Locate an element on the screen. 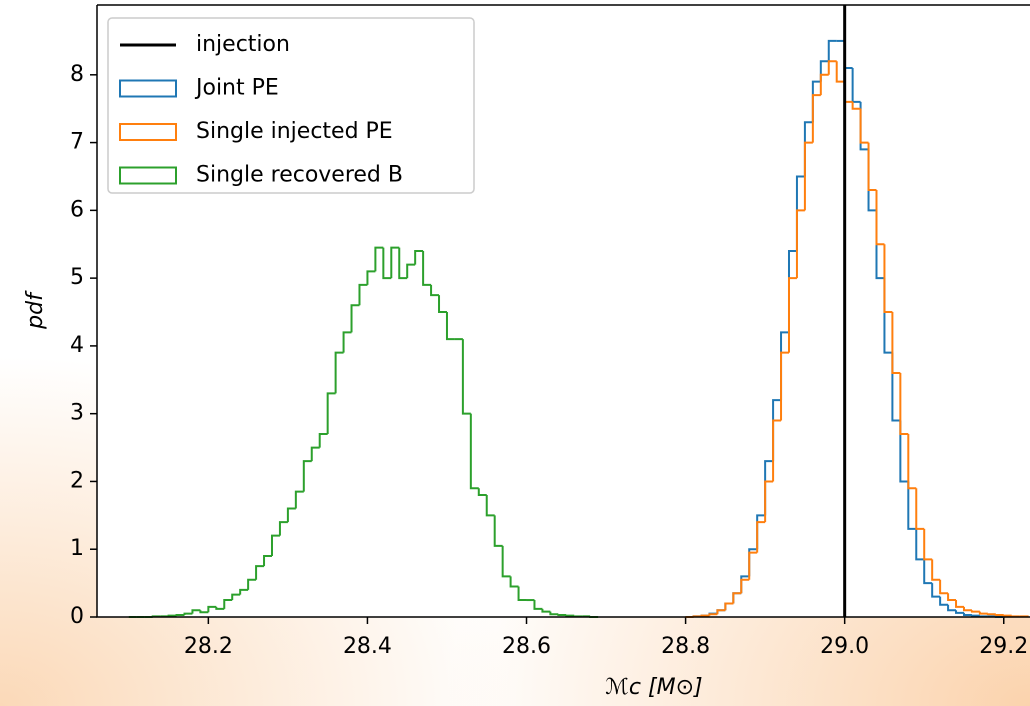 Image resolution: width=1030 pixels, height=706 pixels. y-tick-label: 6 is located at coordinates (77, 209).